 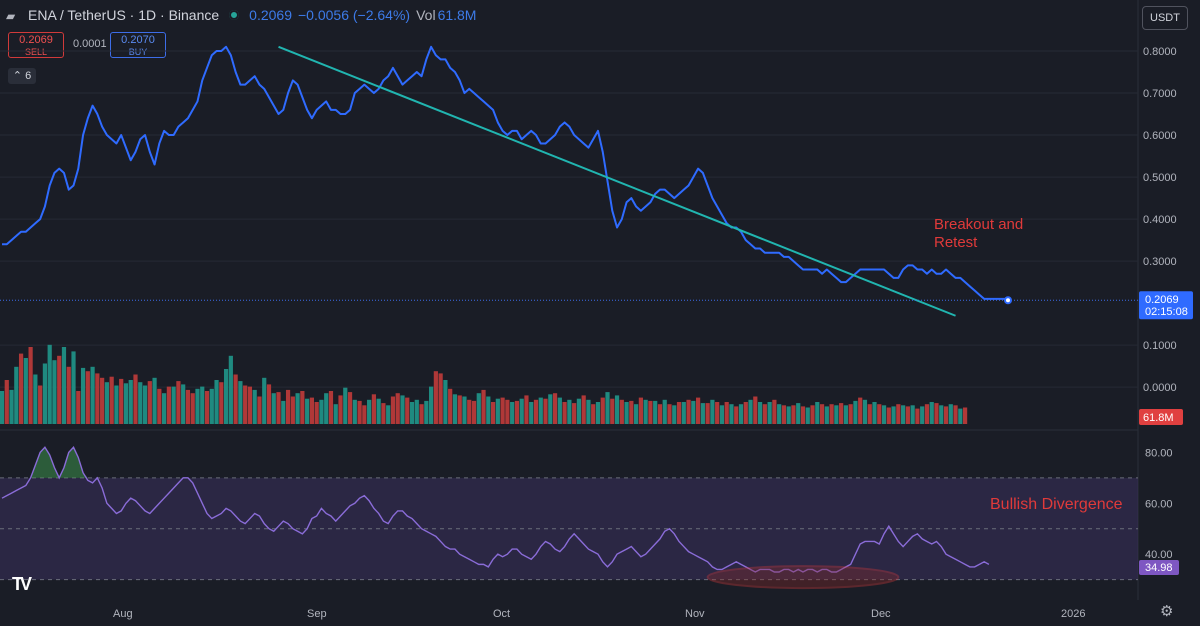 What do you see at coordinates (978, 224) in the screenshot?
I see `breakout-annotation: Breakout and` at bounding box center [978, 224].